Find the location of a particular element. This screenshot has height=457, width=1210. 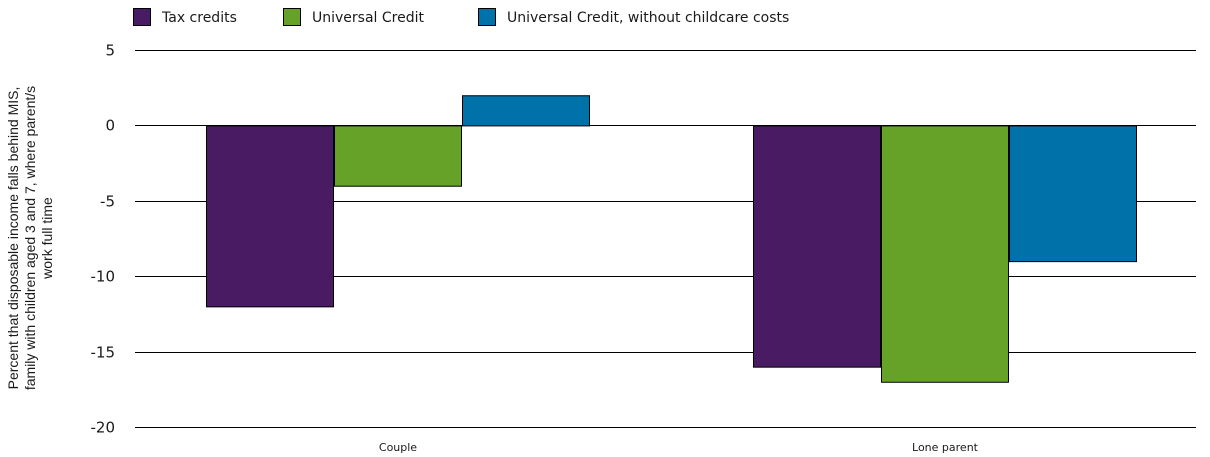

y-tick-label: -5 is located at coordinates (107, 202).